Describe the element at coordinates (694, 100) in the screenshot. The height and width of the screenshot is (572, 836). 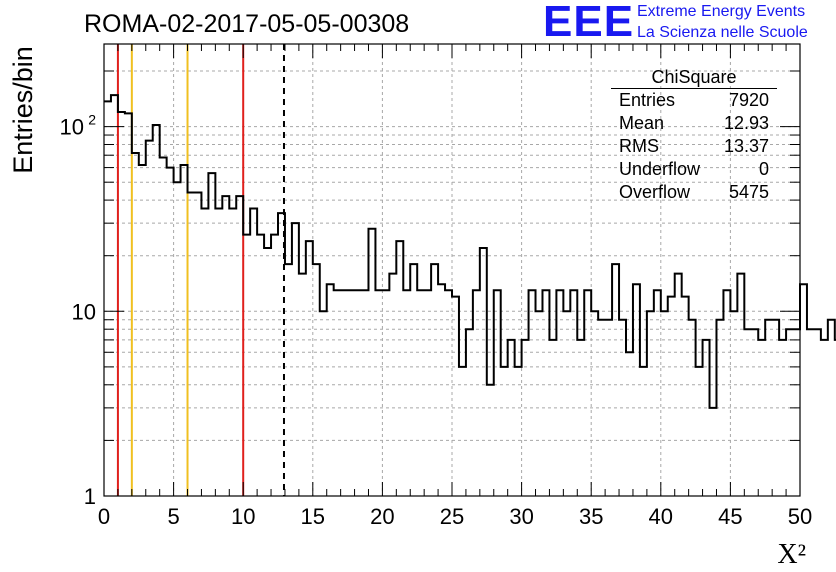
I see `stats-row: Entries 7920` at that location.